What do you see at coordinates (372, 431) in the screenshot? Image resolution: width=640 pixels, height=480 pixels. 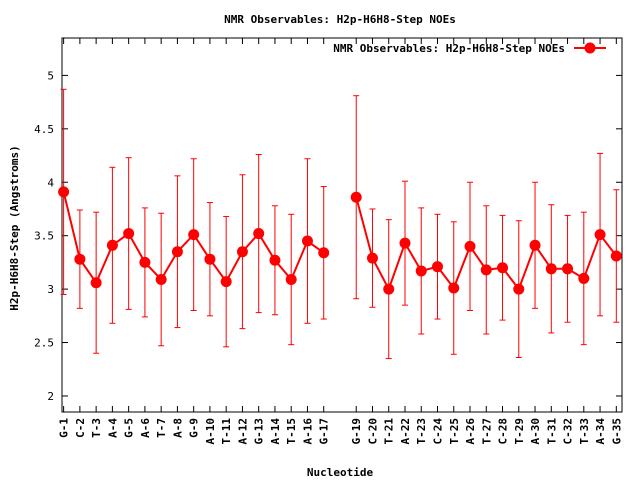 I see `x-tick-label: C-20` at bounding box center [372, 431].